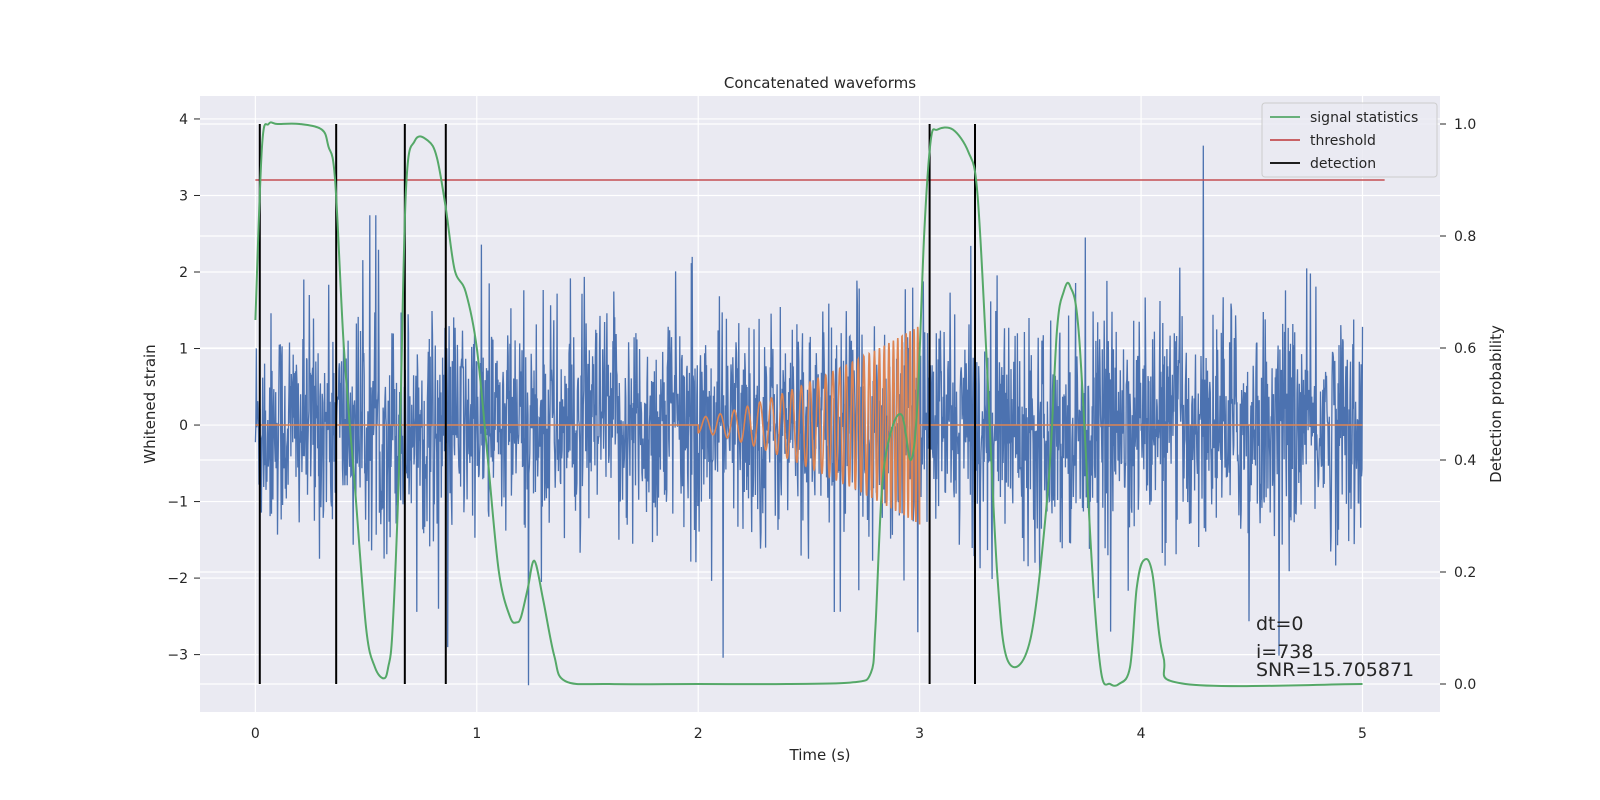 This screenshot has width=1600, height=800. I want to click on x-tick-label: 0, so click(255, 734).